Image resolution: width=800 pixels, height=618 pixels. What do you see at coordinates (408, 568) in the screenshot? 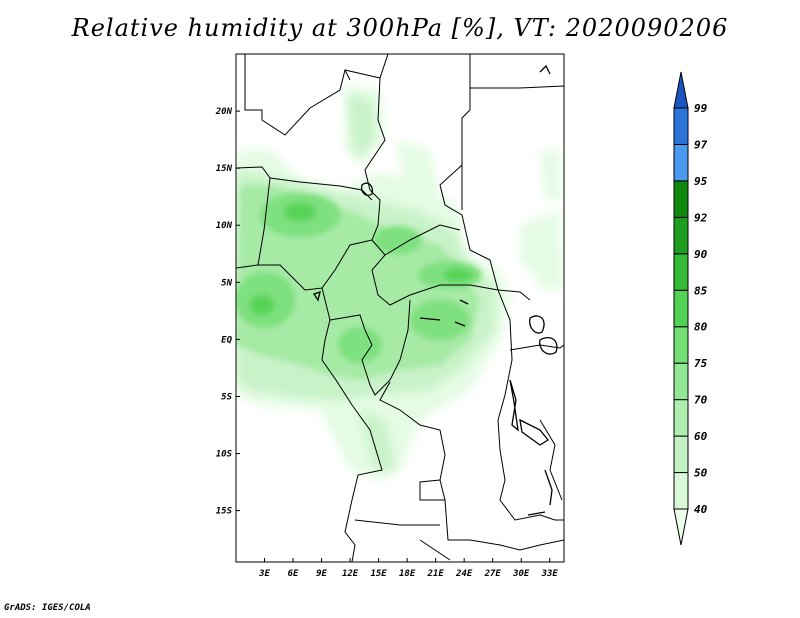
I see `longitude-axis: 3E 6E 9E 12E 15E 18E 21E 24E 27E 30E 33E` at bounding box center [408, 568].